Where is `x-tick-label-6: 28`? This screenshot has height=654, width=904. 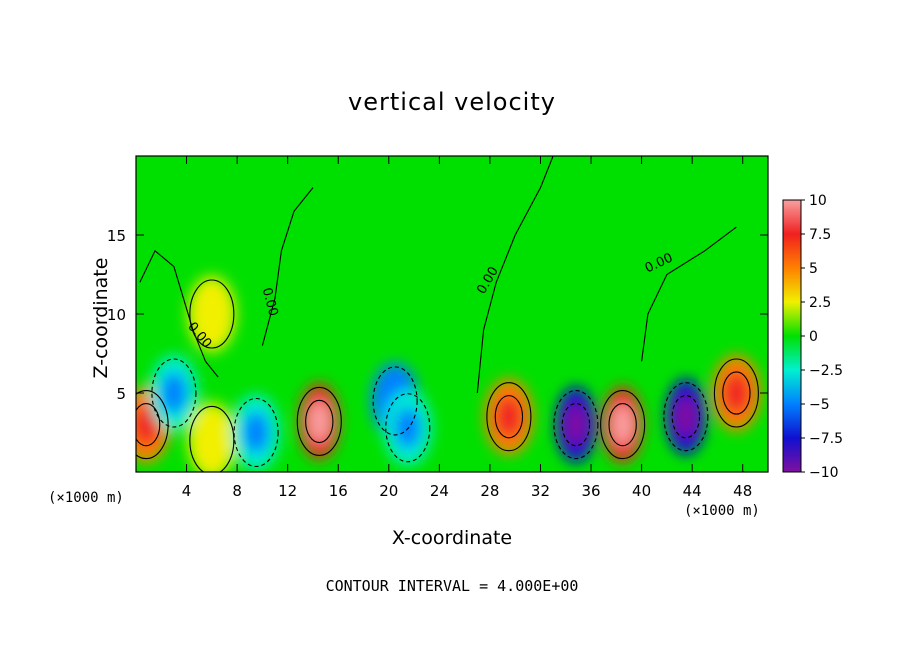
x-tick-label-6: 28 is located at coordinates (489, 491).